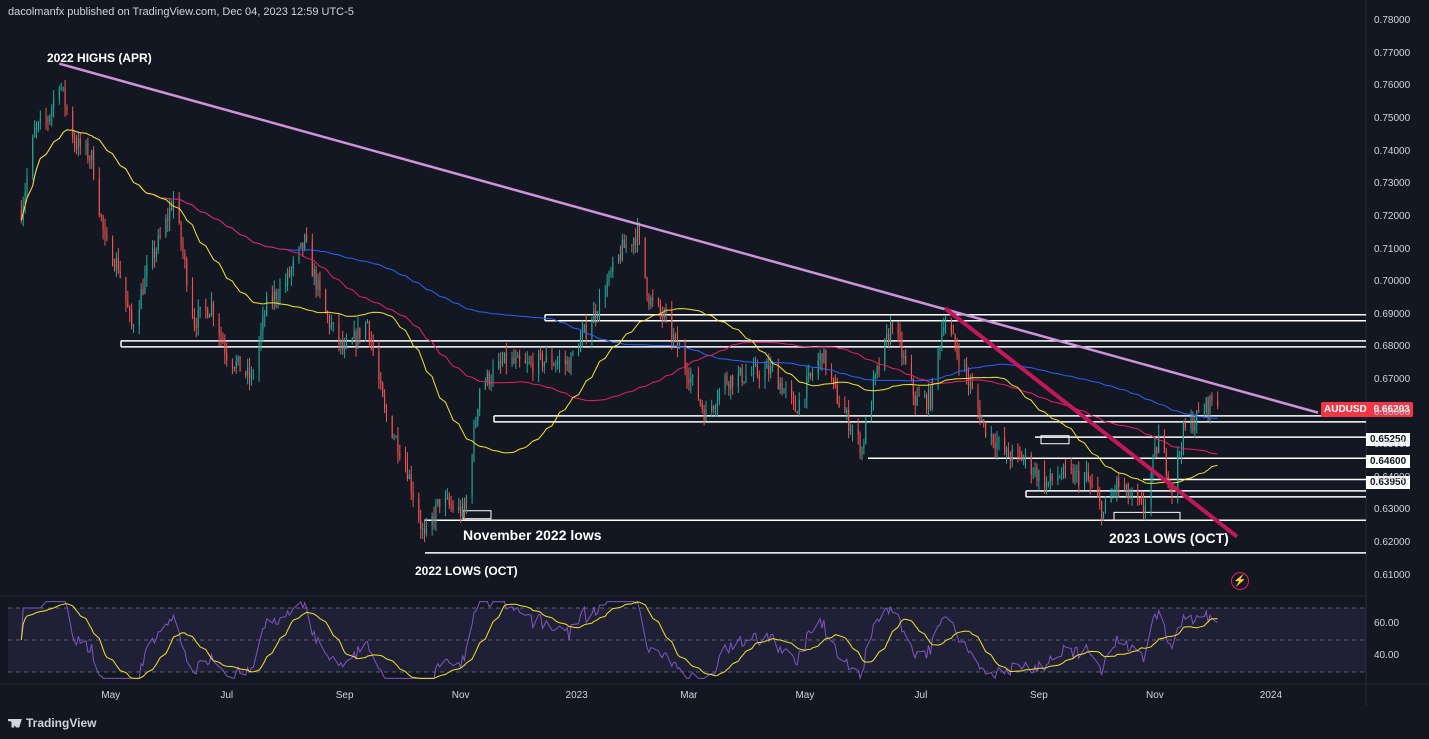 This screenshot has width=1429, height=739. Describe the element at coordinates (1240, 581) in the screenshot. I see `flash-icon: ⚡` at that location.